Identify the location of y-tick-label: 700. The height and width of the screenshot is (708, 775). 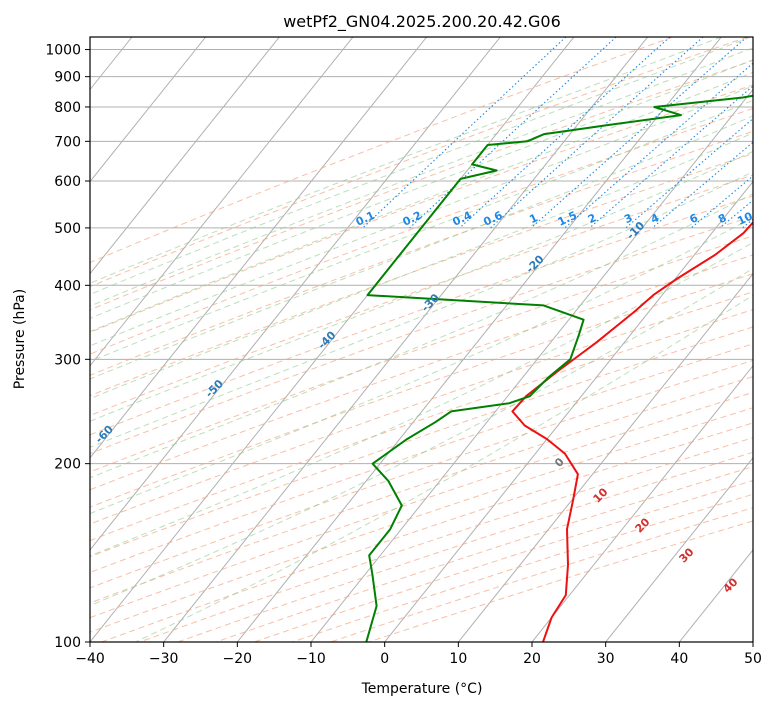
(67, 142).